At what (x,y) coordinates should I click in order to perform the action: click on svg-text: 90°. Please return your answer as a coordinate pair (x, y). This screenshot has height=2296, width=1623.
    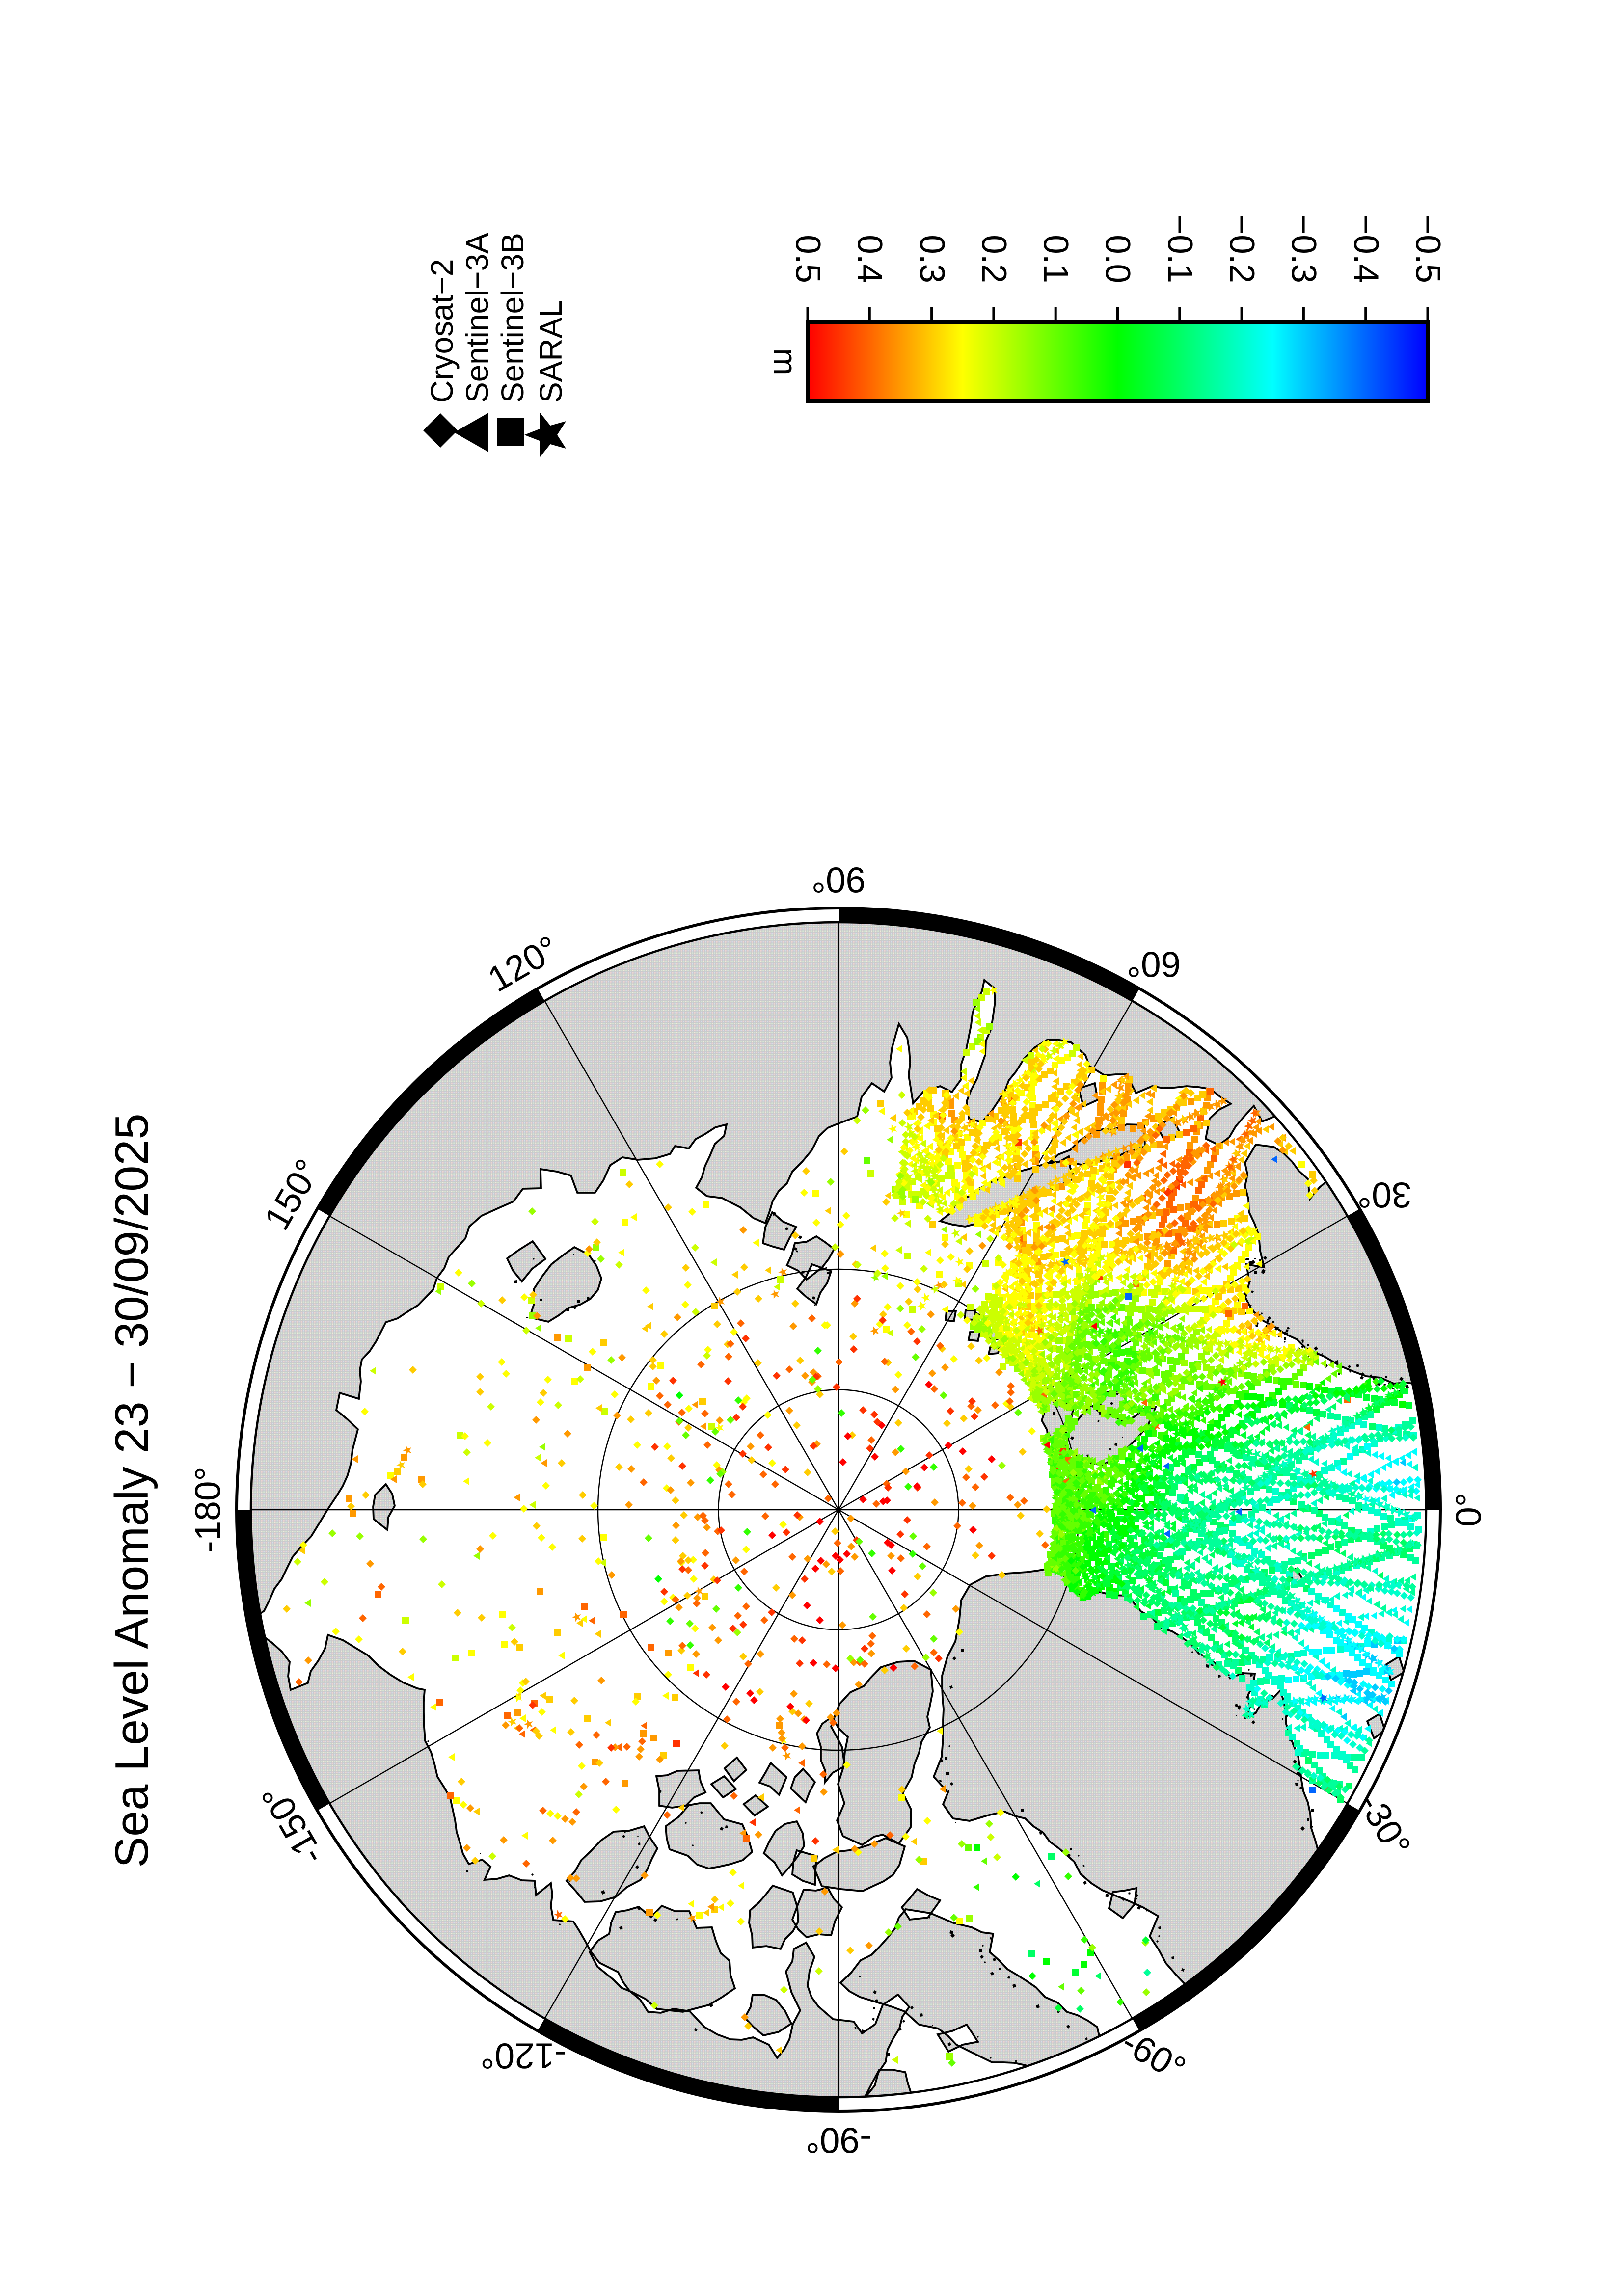
    Looking at the image, I should click on (839, 880).